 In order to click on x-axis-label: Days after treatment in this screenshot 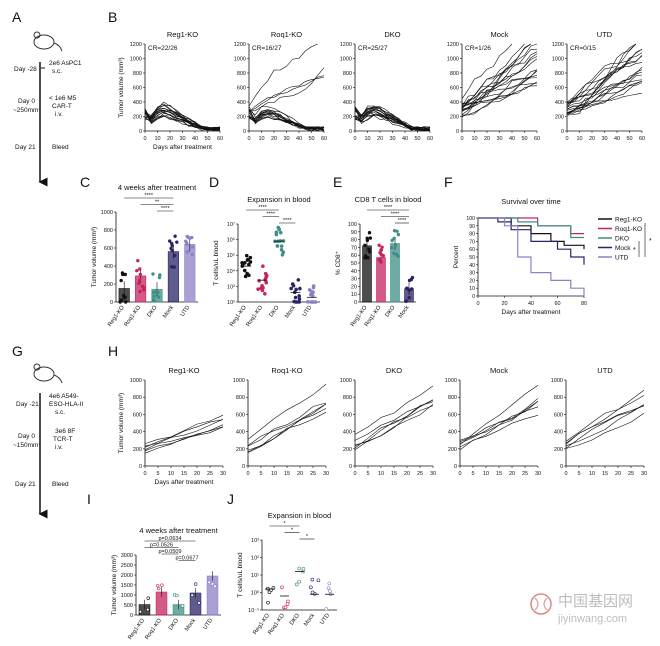, I will do `click(184, 482)`.